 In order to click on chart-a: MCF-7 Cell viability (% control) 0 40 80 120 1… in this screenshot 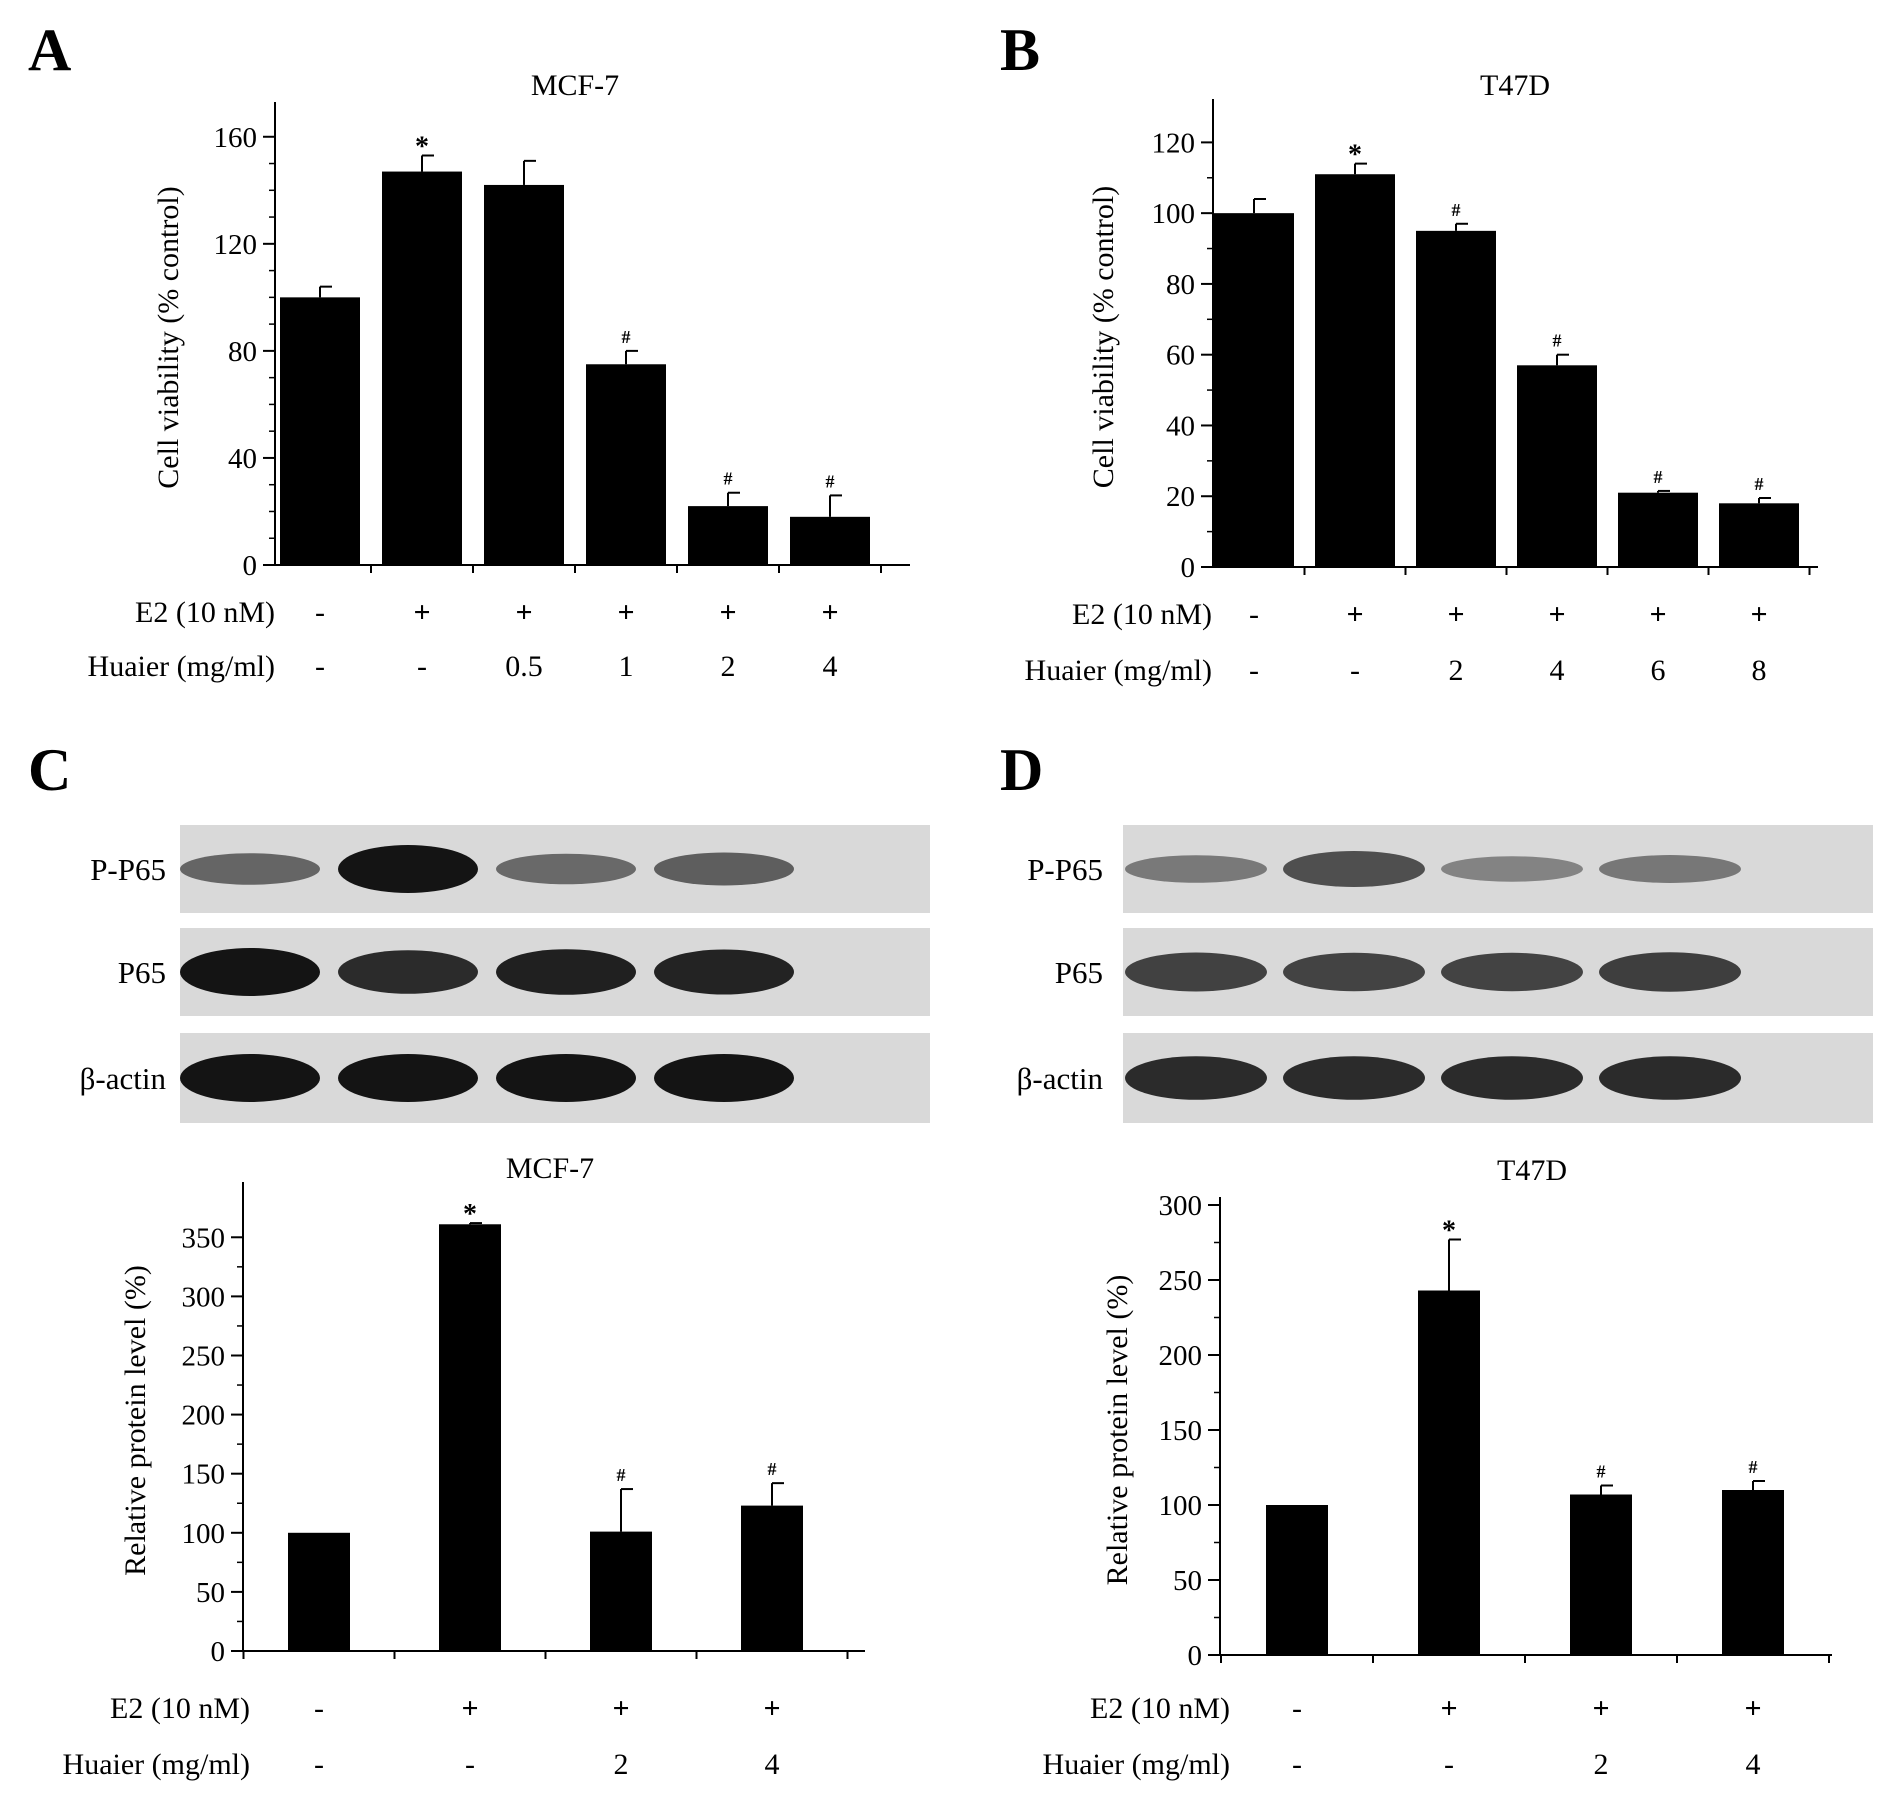, I will do `click(499, 376)`.